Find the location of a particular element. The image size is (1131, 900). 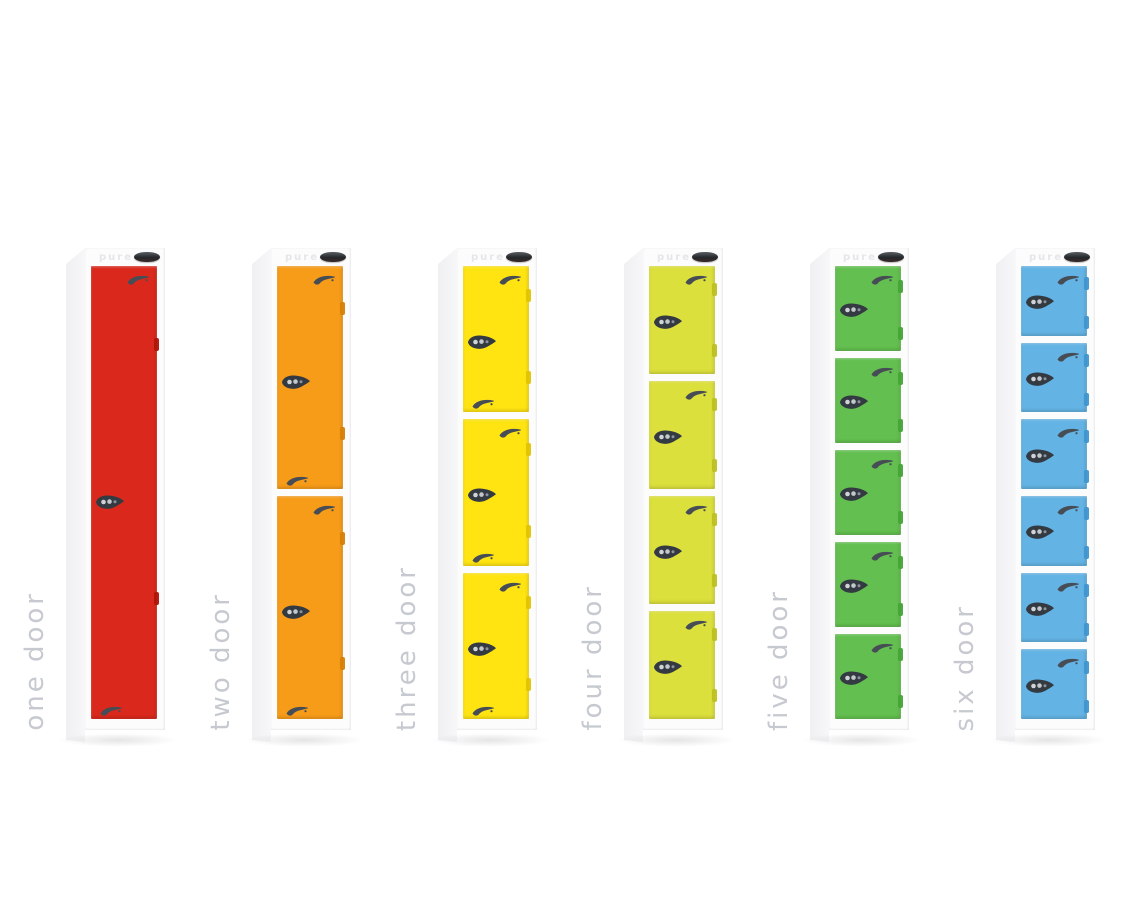

locker-label: six door is located at coordinates (965, 667).